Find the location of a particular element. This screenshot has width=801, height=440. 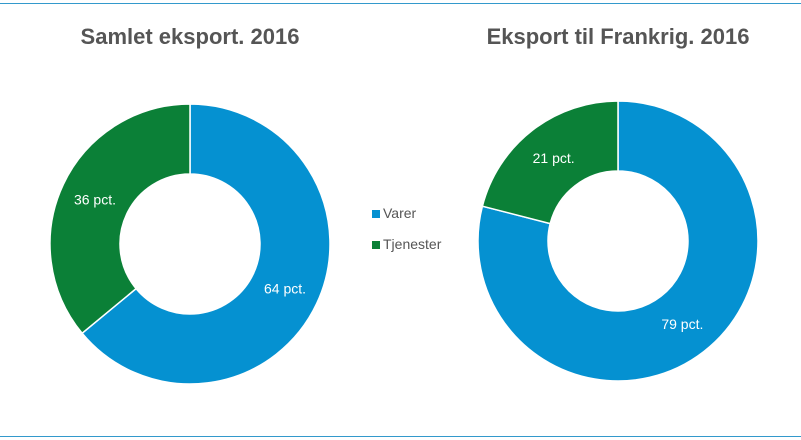

legend-item-tjenester: Tjenester is located at coordinates (406, 244).